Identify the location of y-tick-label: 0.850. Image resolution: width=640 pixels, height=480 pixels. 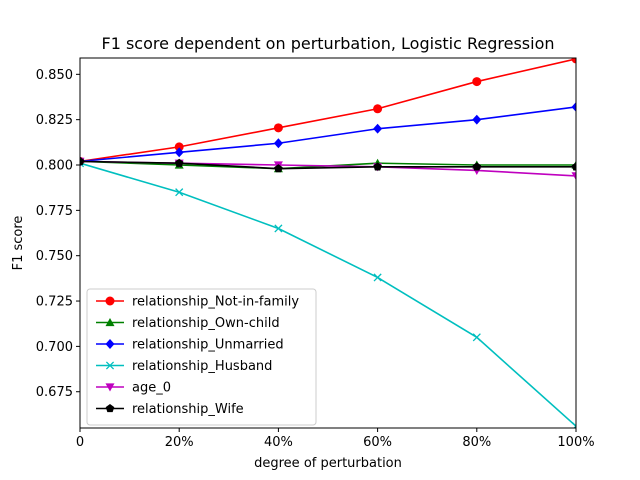
(54, 75).